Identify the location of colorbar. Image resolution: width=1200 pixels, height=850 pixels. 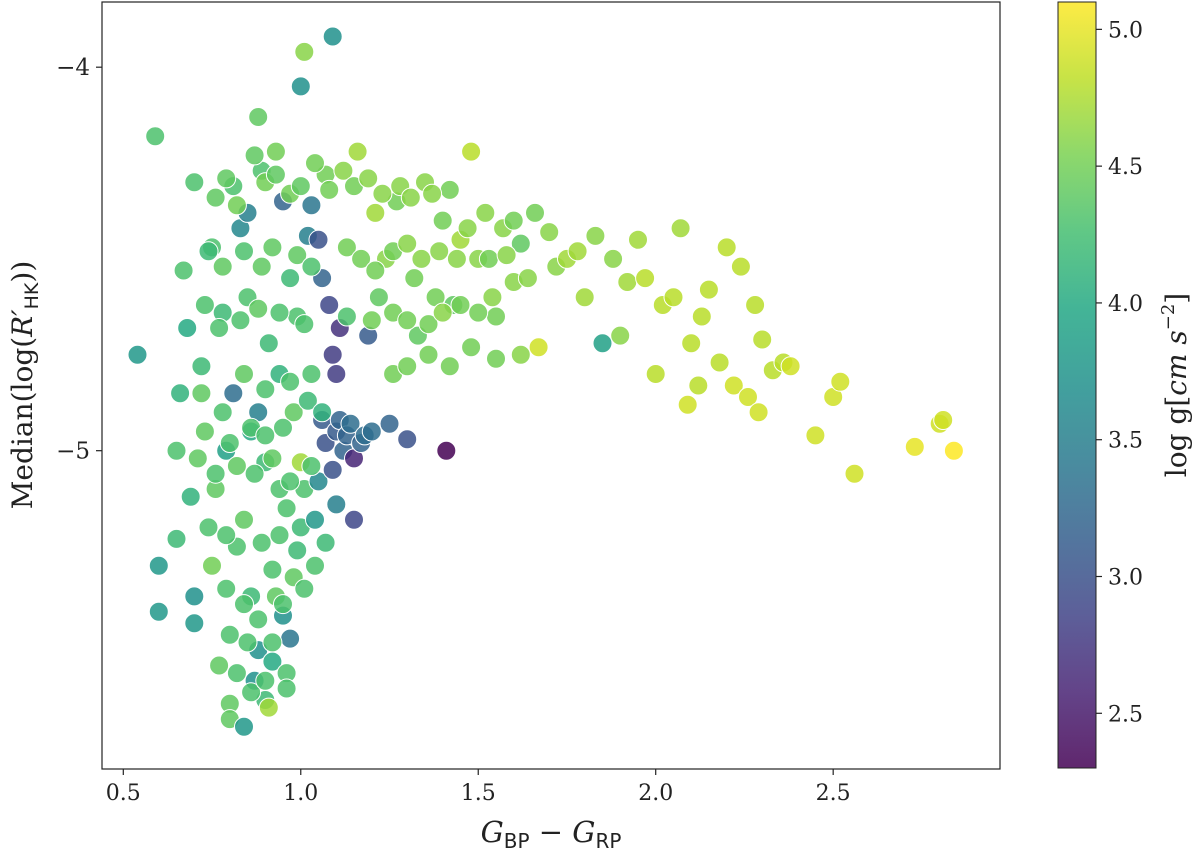
(1077, 385).